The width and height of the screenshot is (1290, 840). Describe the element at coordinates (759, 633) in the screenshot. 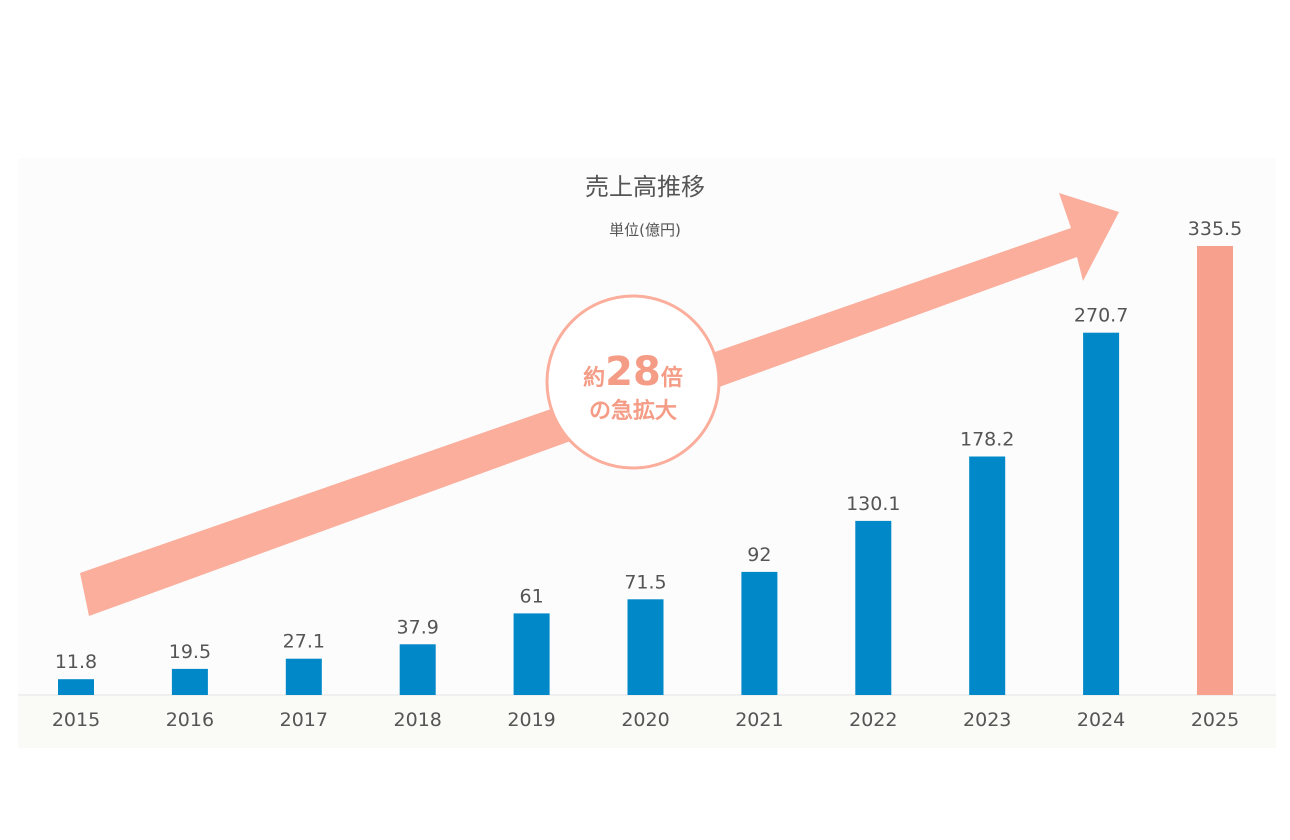

I see `bar-2021` at that location.